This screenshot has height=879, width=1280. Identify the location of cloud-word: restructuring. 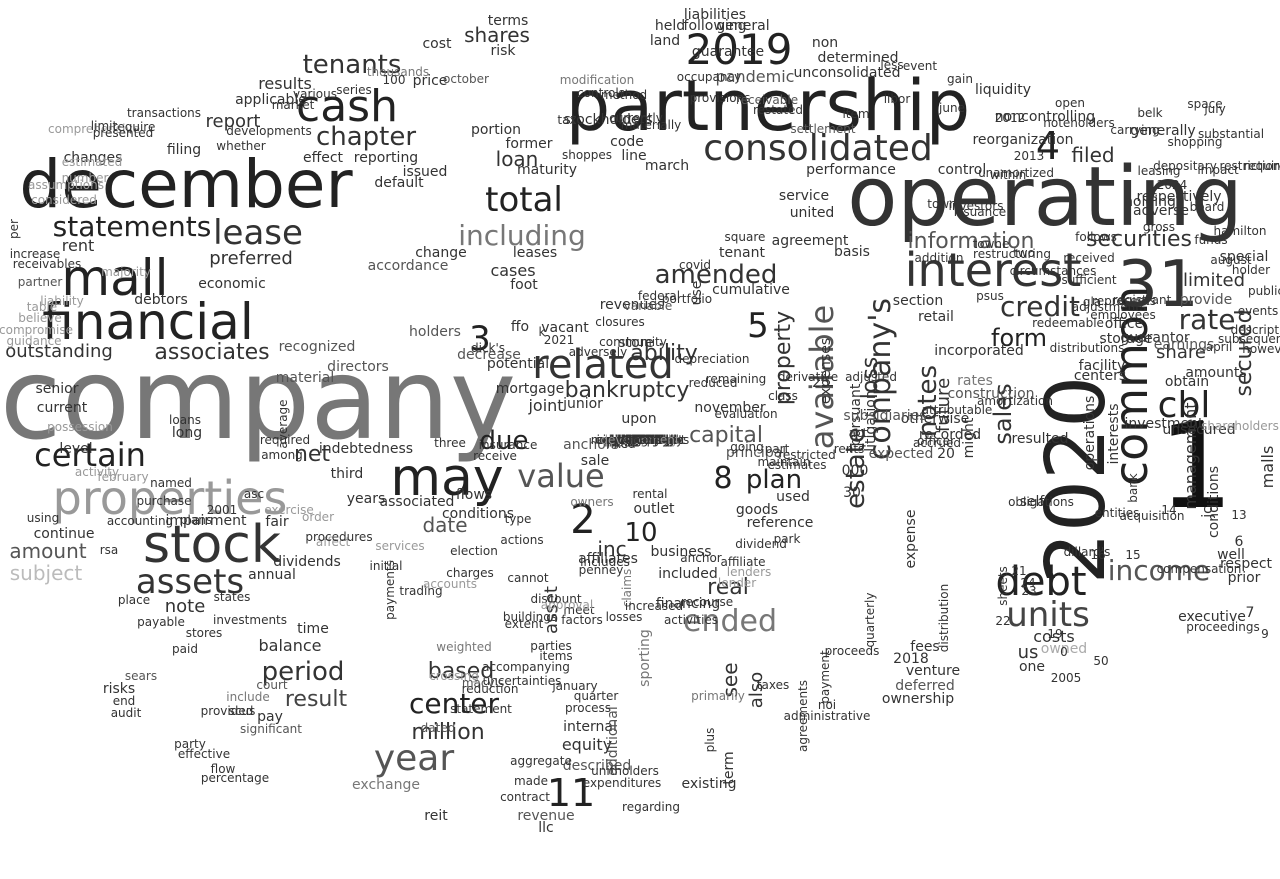
(1012, 254).